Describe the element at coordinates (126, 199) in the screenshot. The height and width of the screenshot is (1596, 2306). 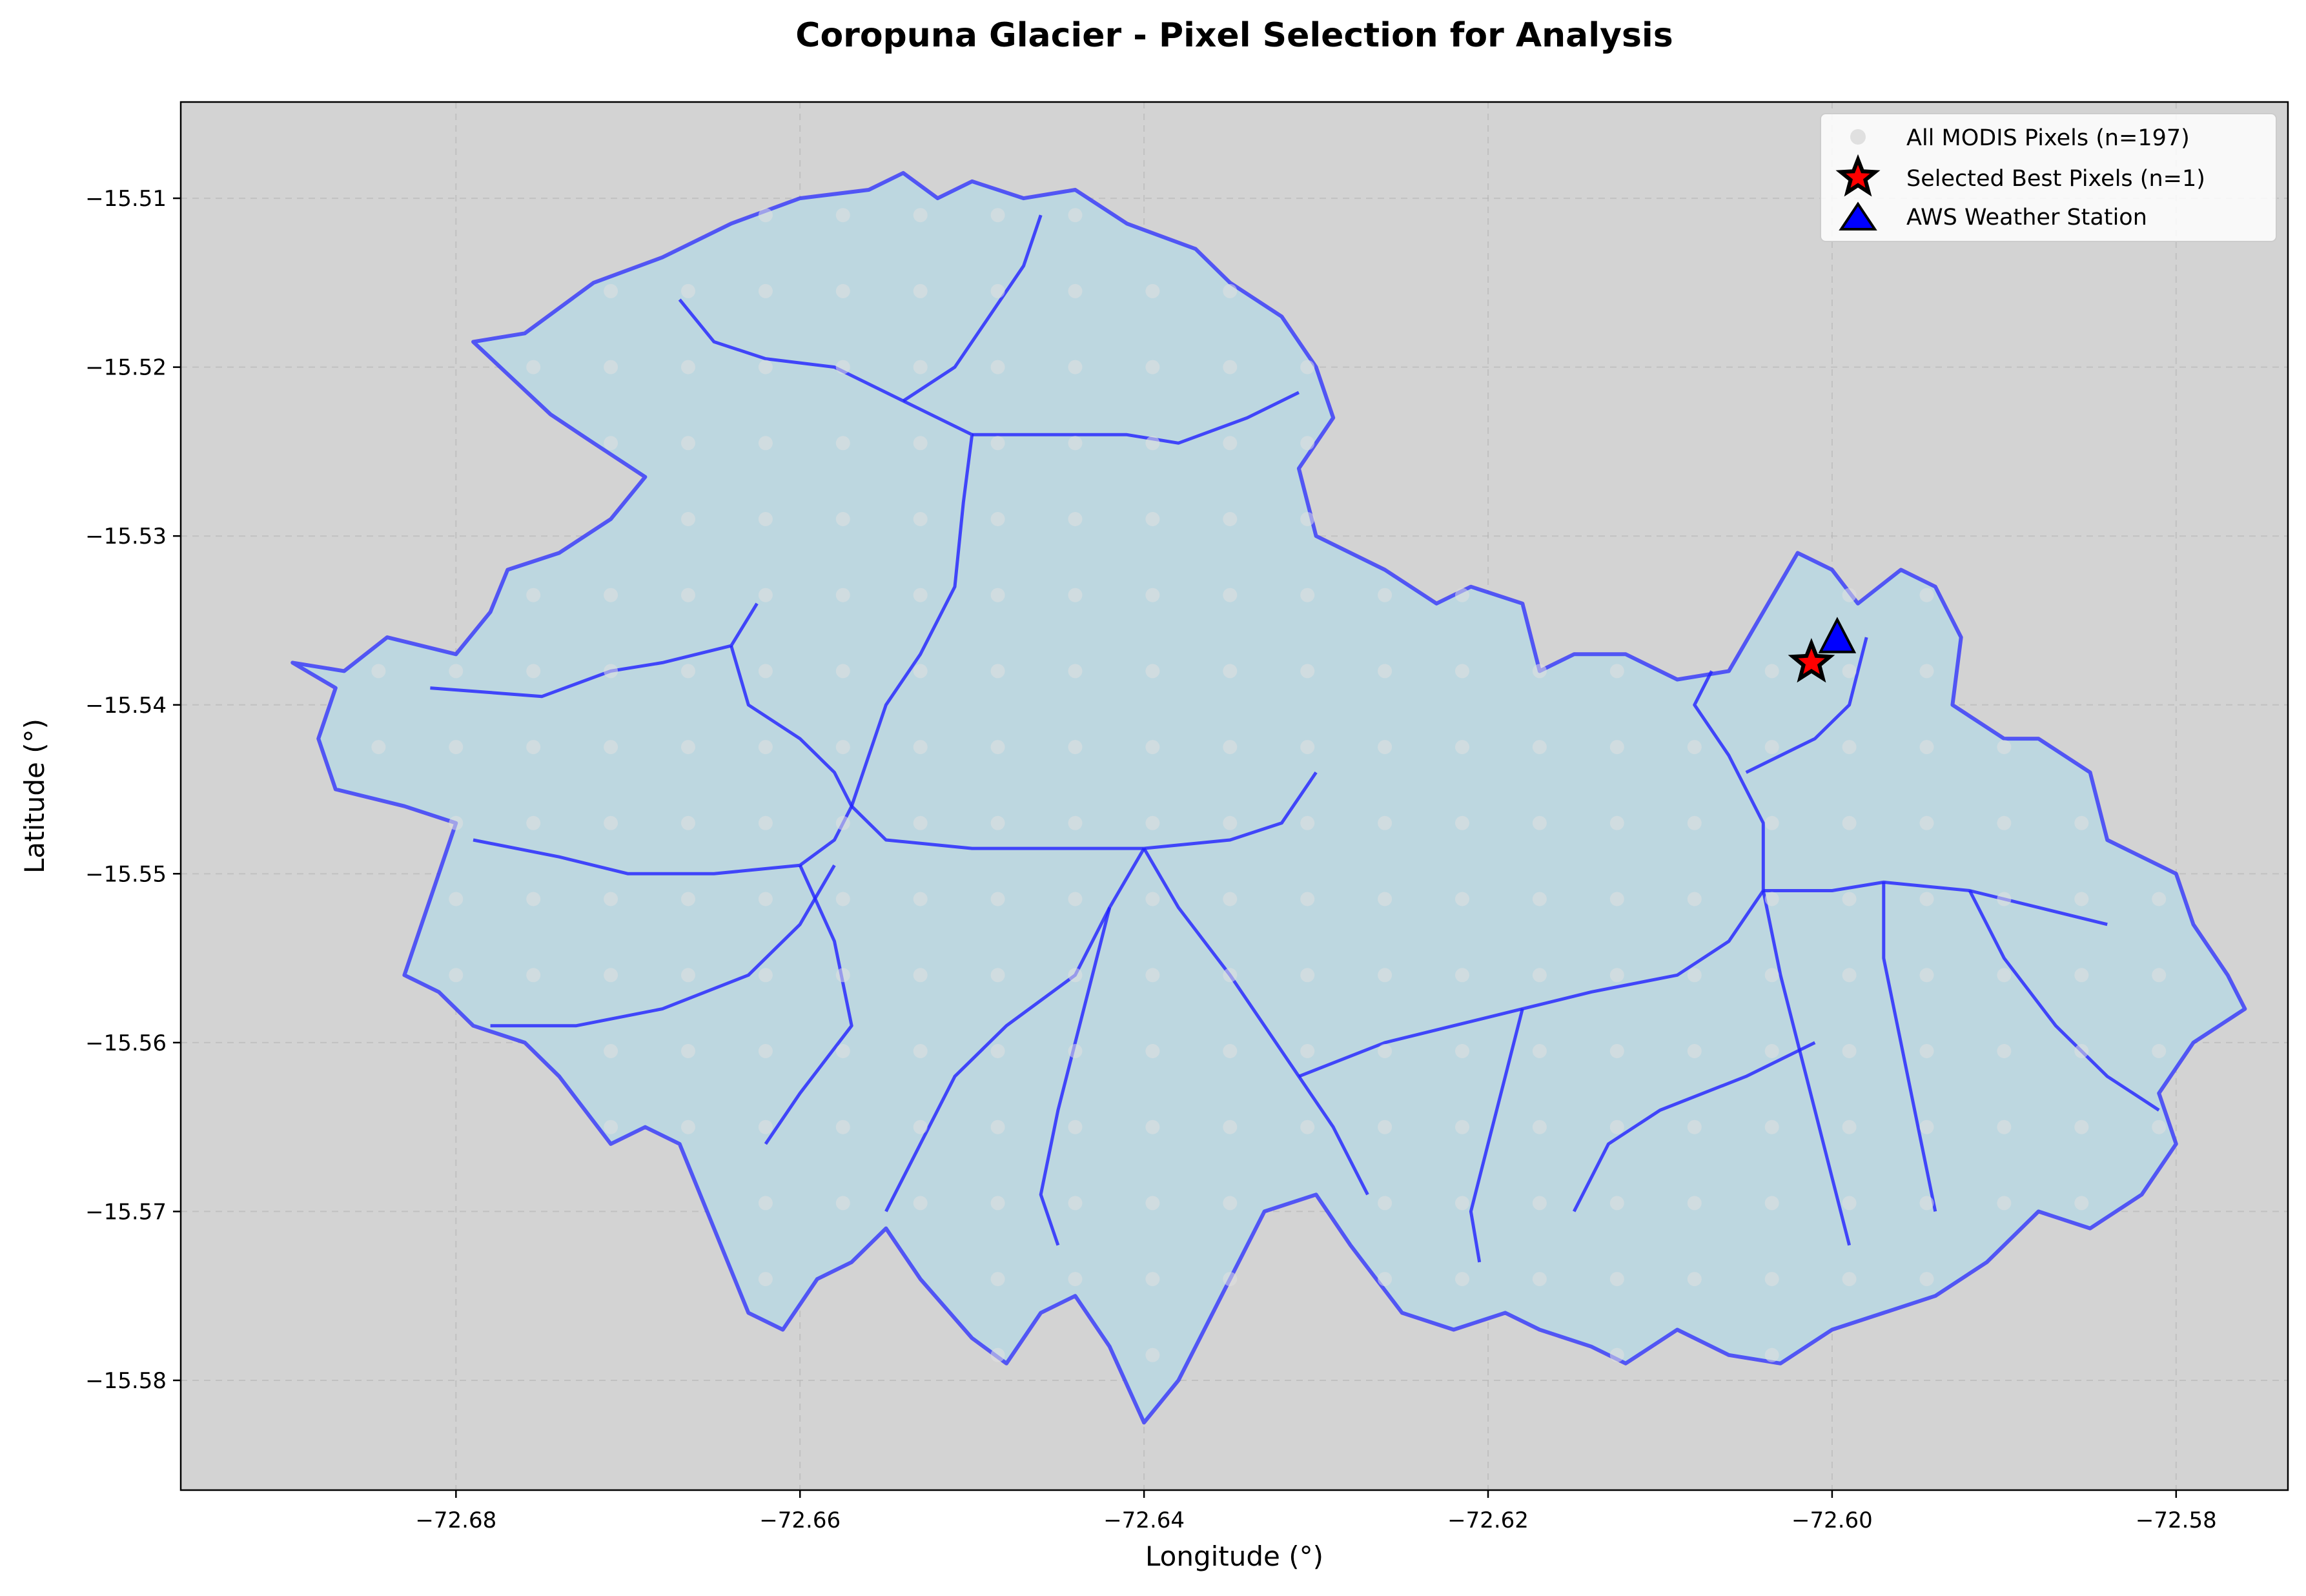
I see `y-tick-label: −15.51` at that location.